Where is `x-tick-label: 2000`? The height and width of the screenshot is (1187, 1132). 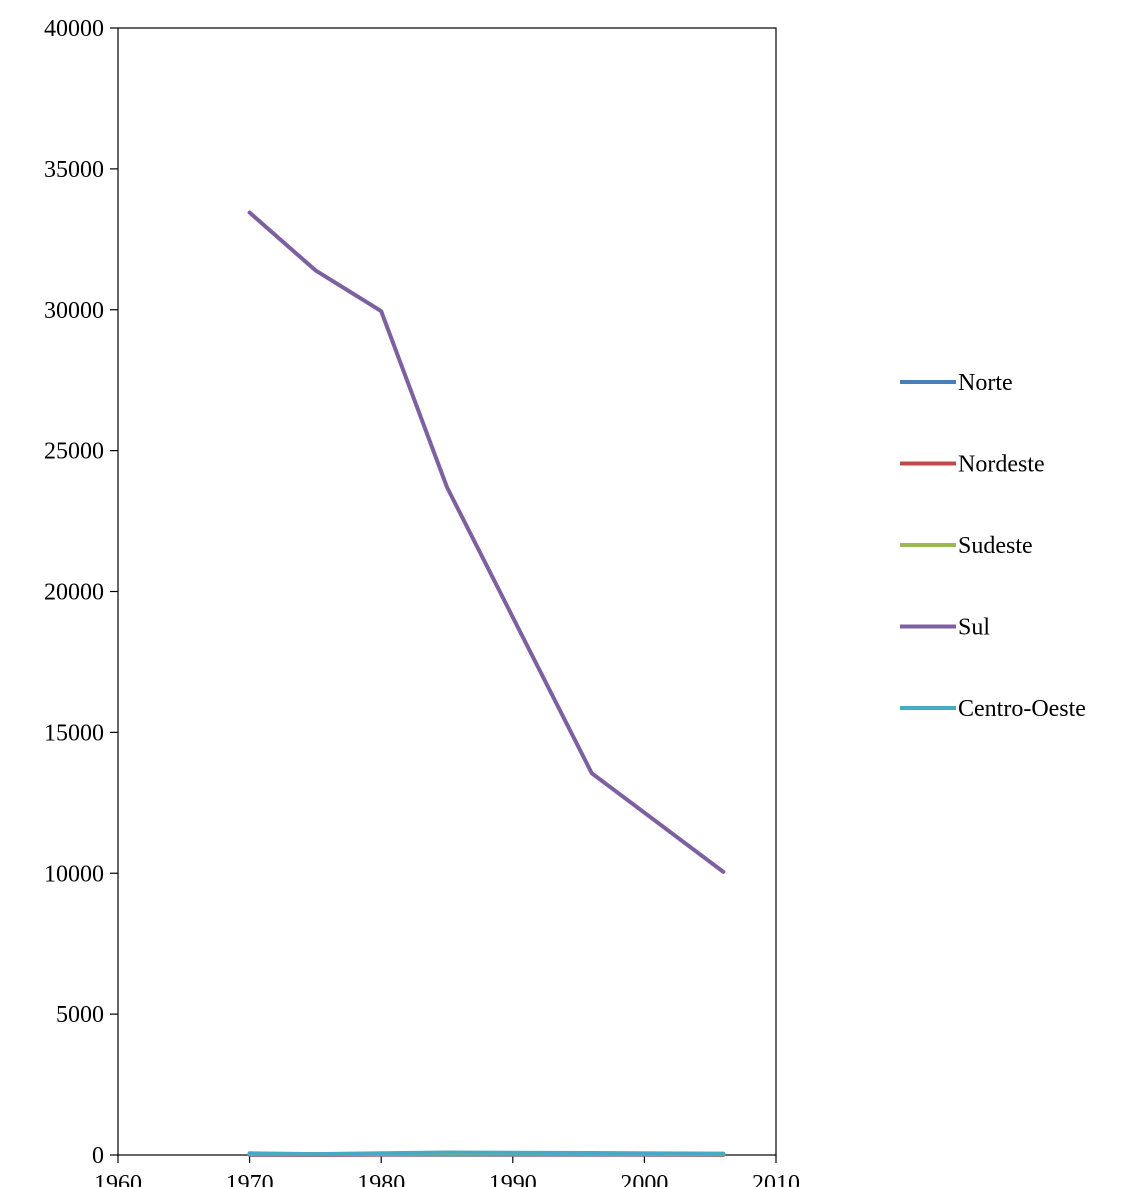 x-tick-label: 2000 is located at coordinates (644, 1179).